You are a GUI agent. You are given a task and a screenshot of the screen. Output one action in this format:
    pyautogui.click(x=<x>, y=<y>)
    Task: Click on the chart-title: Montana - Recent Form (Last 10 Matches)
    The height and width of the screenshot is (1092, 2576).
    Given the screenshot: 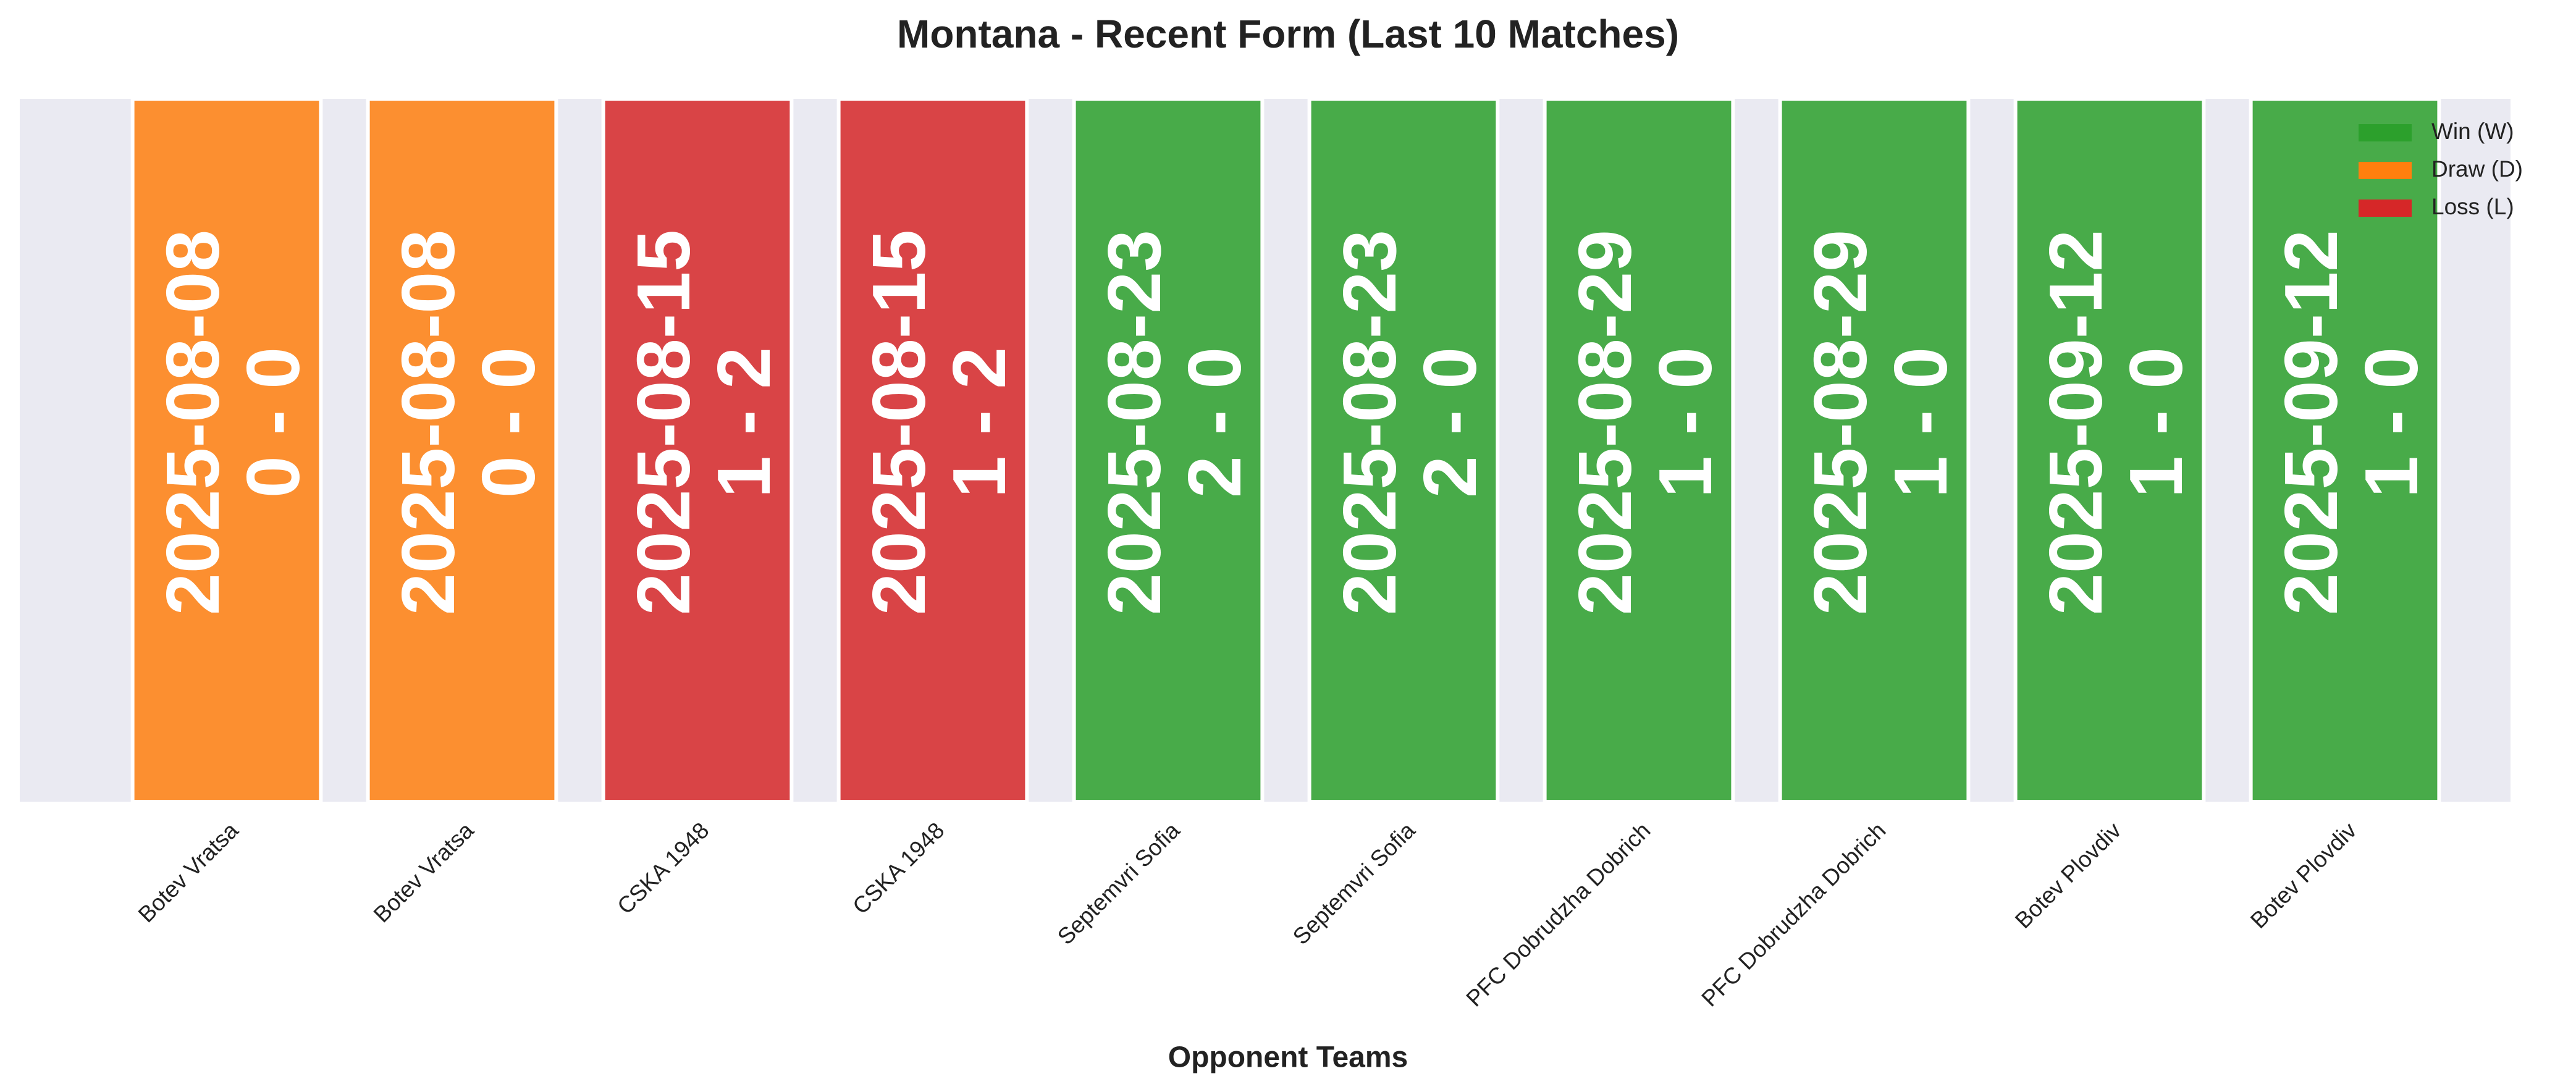 What is the action you would take?
    pyautogui.click(x=1288, y=34)
    